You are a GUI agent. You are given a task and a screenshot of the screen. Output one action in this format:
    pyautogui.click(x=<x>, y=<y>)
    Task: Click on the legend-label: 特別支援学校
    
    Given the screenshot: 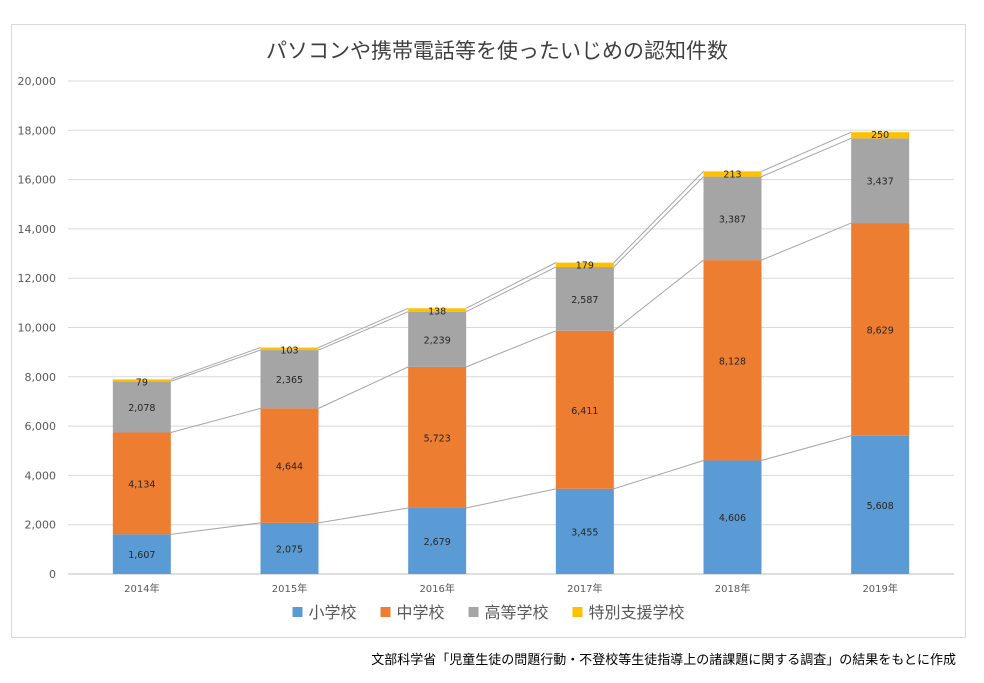 What is the action you would take?
    pyautogui.click(x=637, y=612)
    